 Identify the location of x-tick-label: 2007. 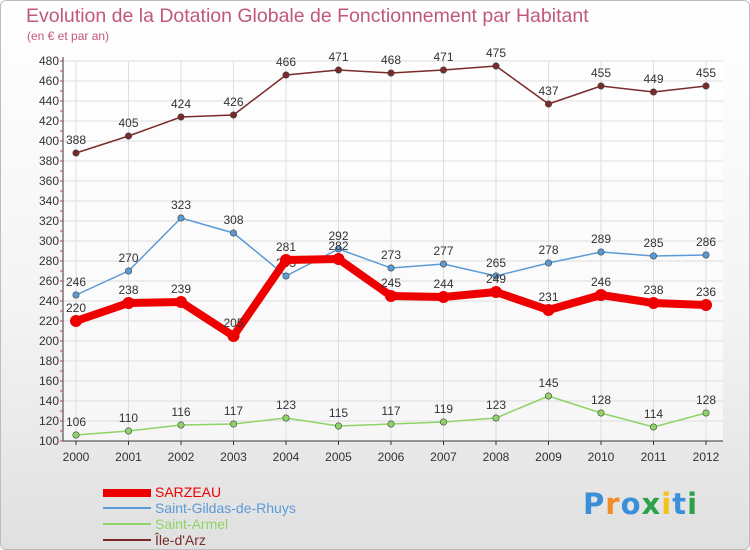
(443, 457).